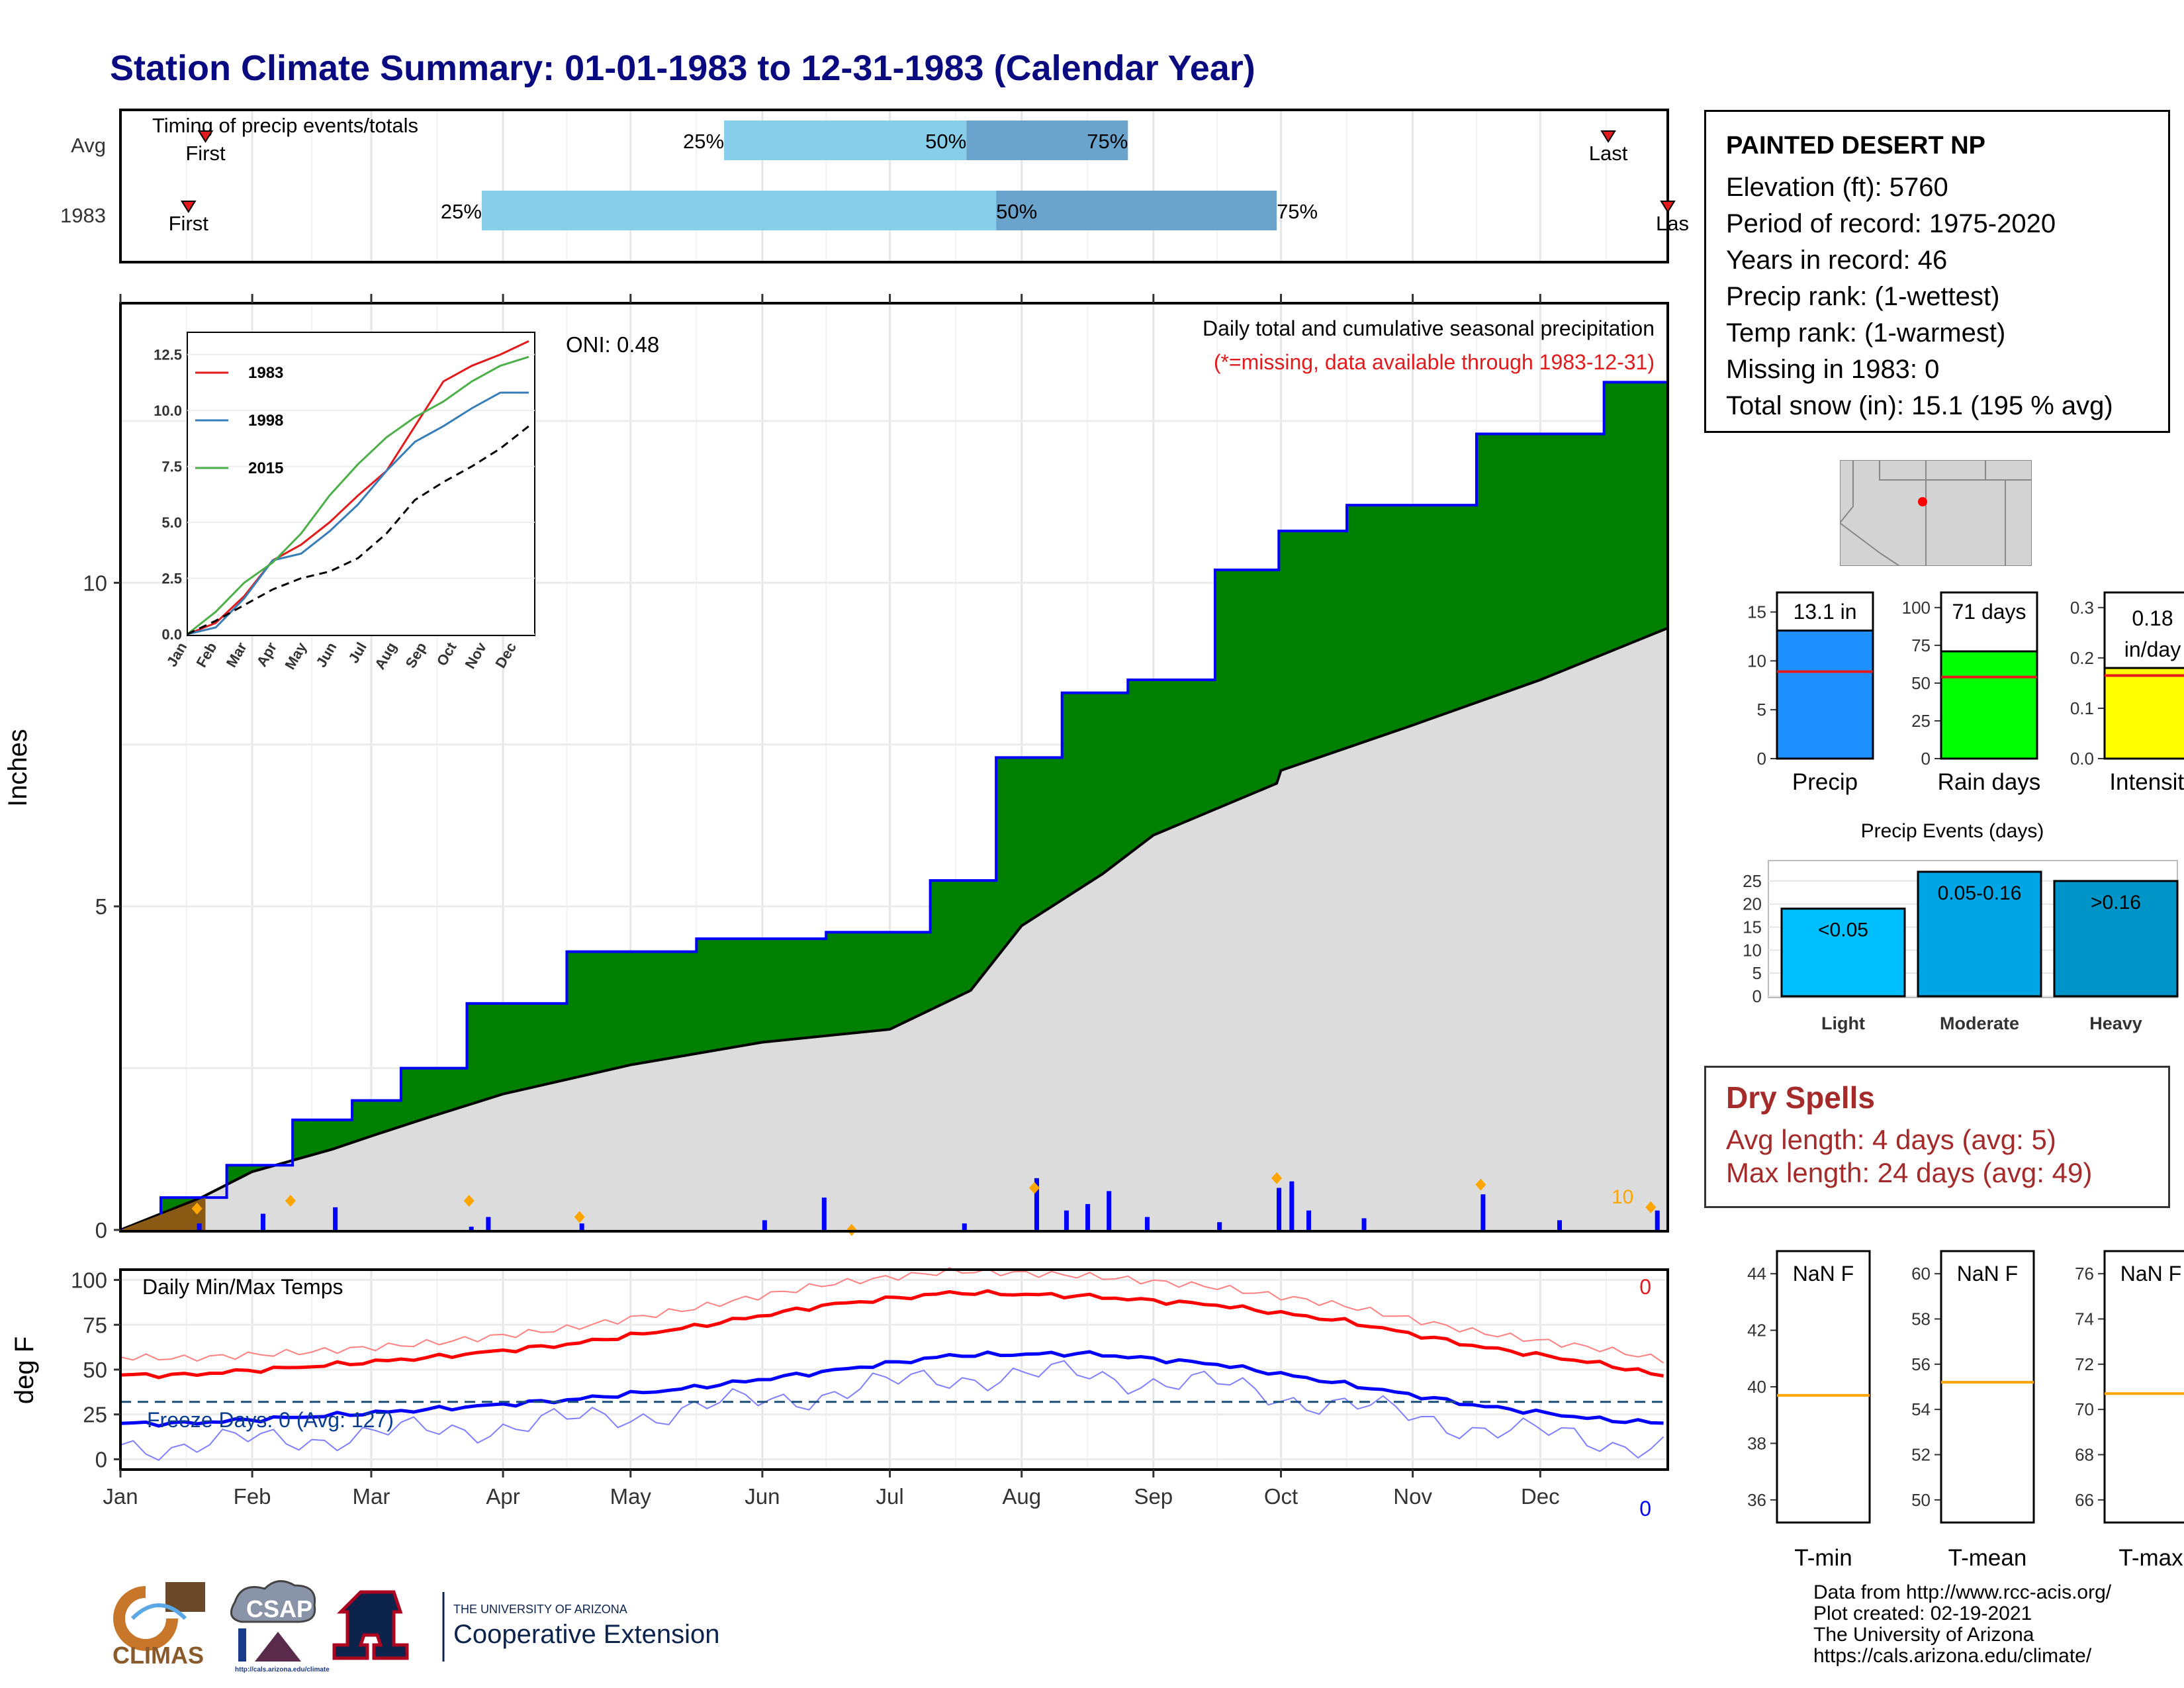  I want to click on credit-univ: The University of Arizona, so click(1923, 1635).